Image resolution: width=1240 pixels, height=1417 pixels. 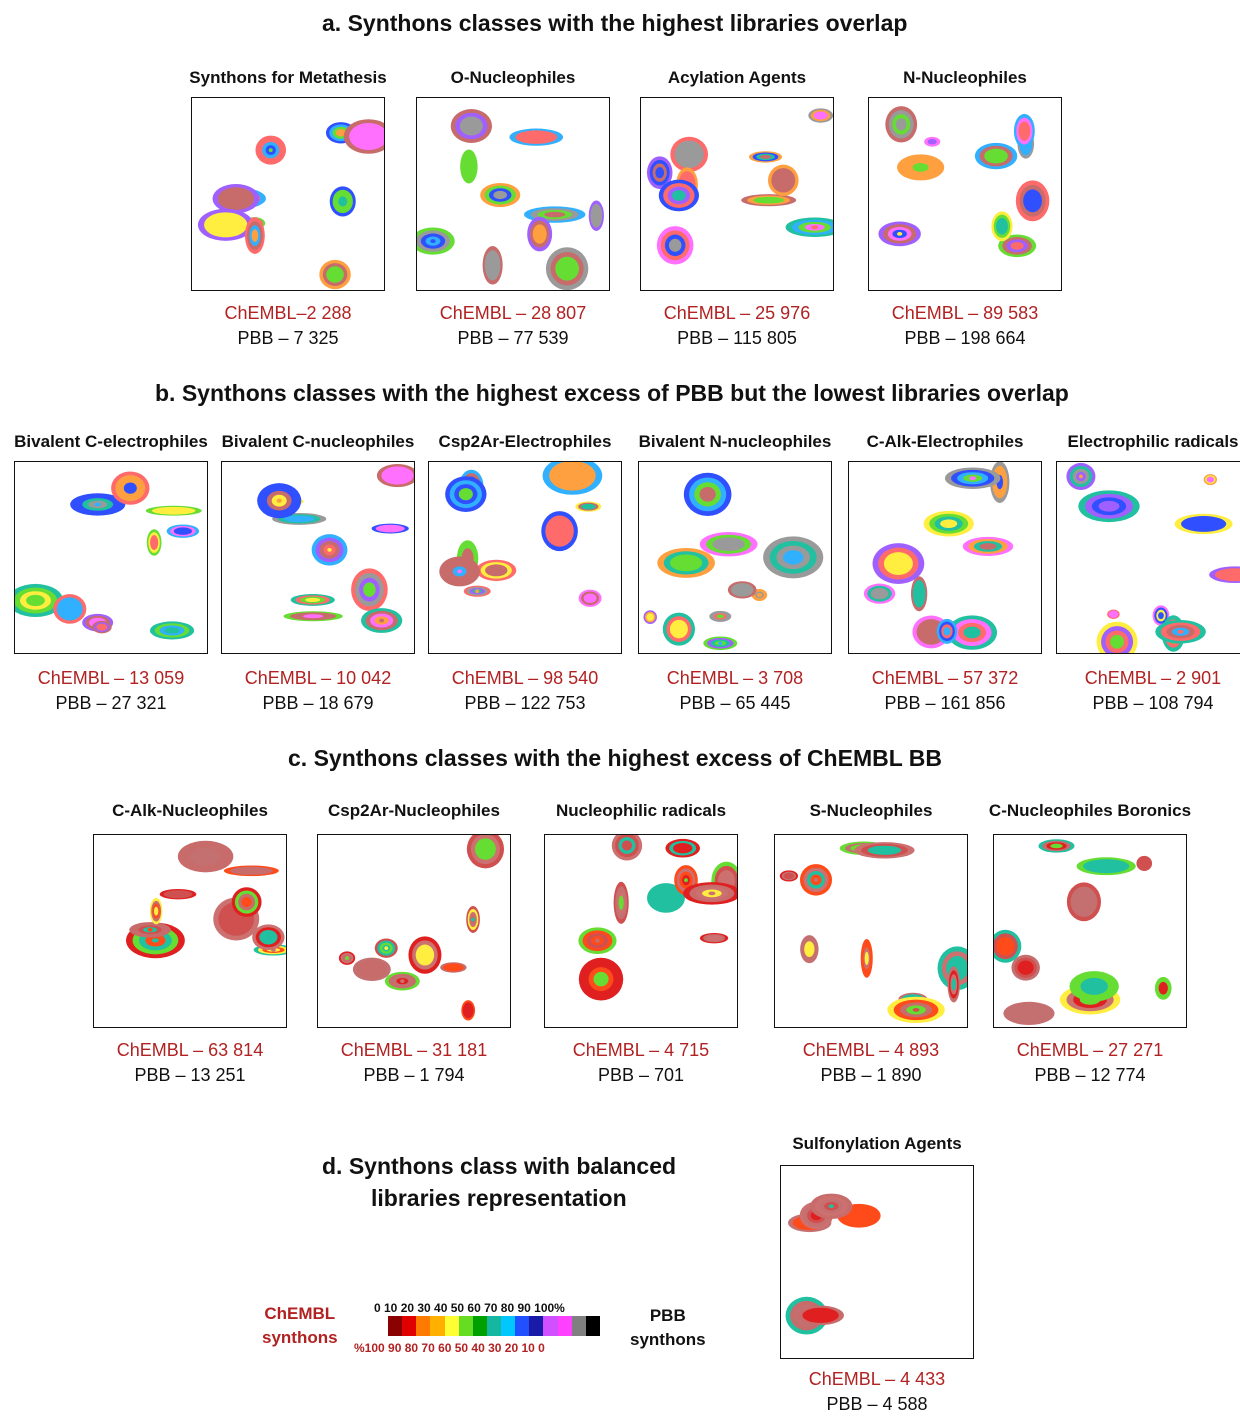 I want to click on panel-counts: ChEMBL – 4 433 PBB – 4 588, so click(x=877, y=1392).